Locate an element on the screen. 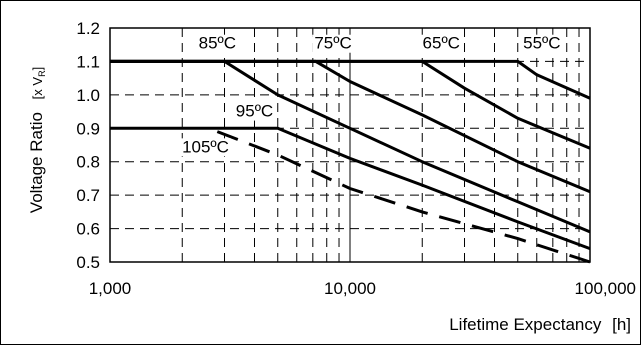 The image size is (641, 345). curve-label: 55ºC is located at coordinates (541, 43).